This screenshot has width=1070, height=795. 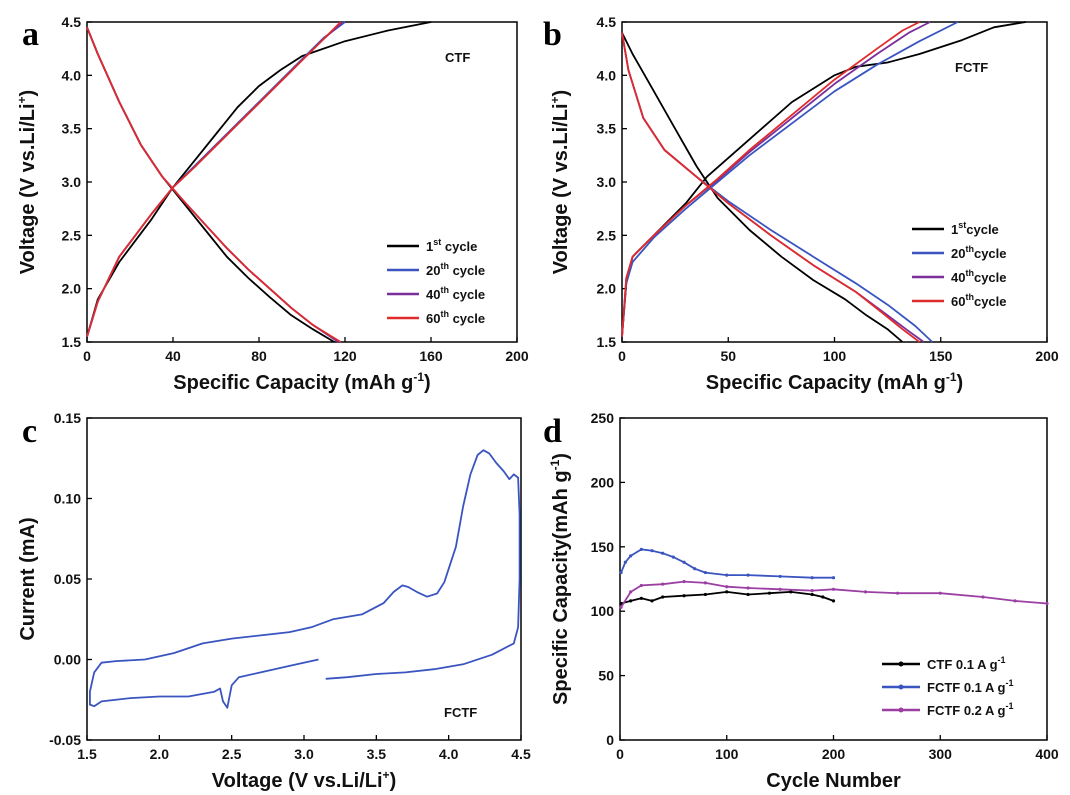 I want to click on x-tick-label: 300, so click(x=941, y=754).